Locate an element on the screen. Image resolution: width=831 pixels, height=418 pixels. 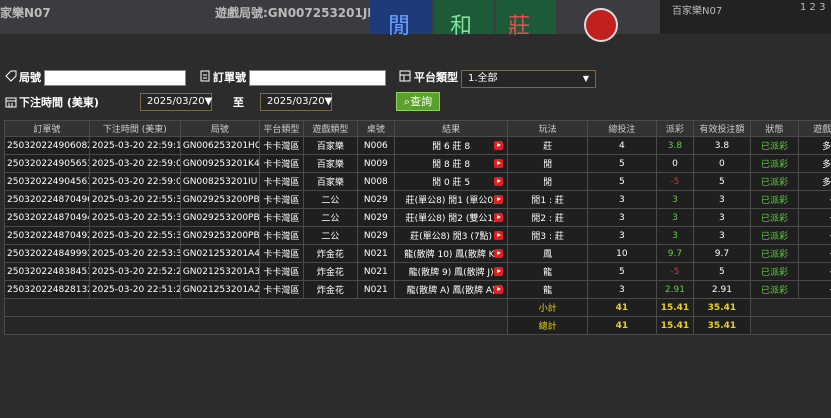
platform-select: 1.全部 ▼ is located at coordinates (528, 79).